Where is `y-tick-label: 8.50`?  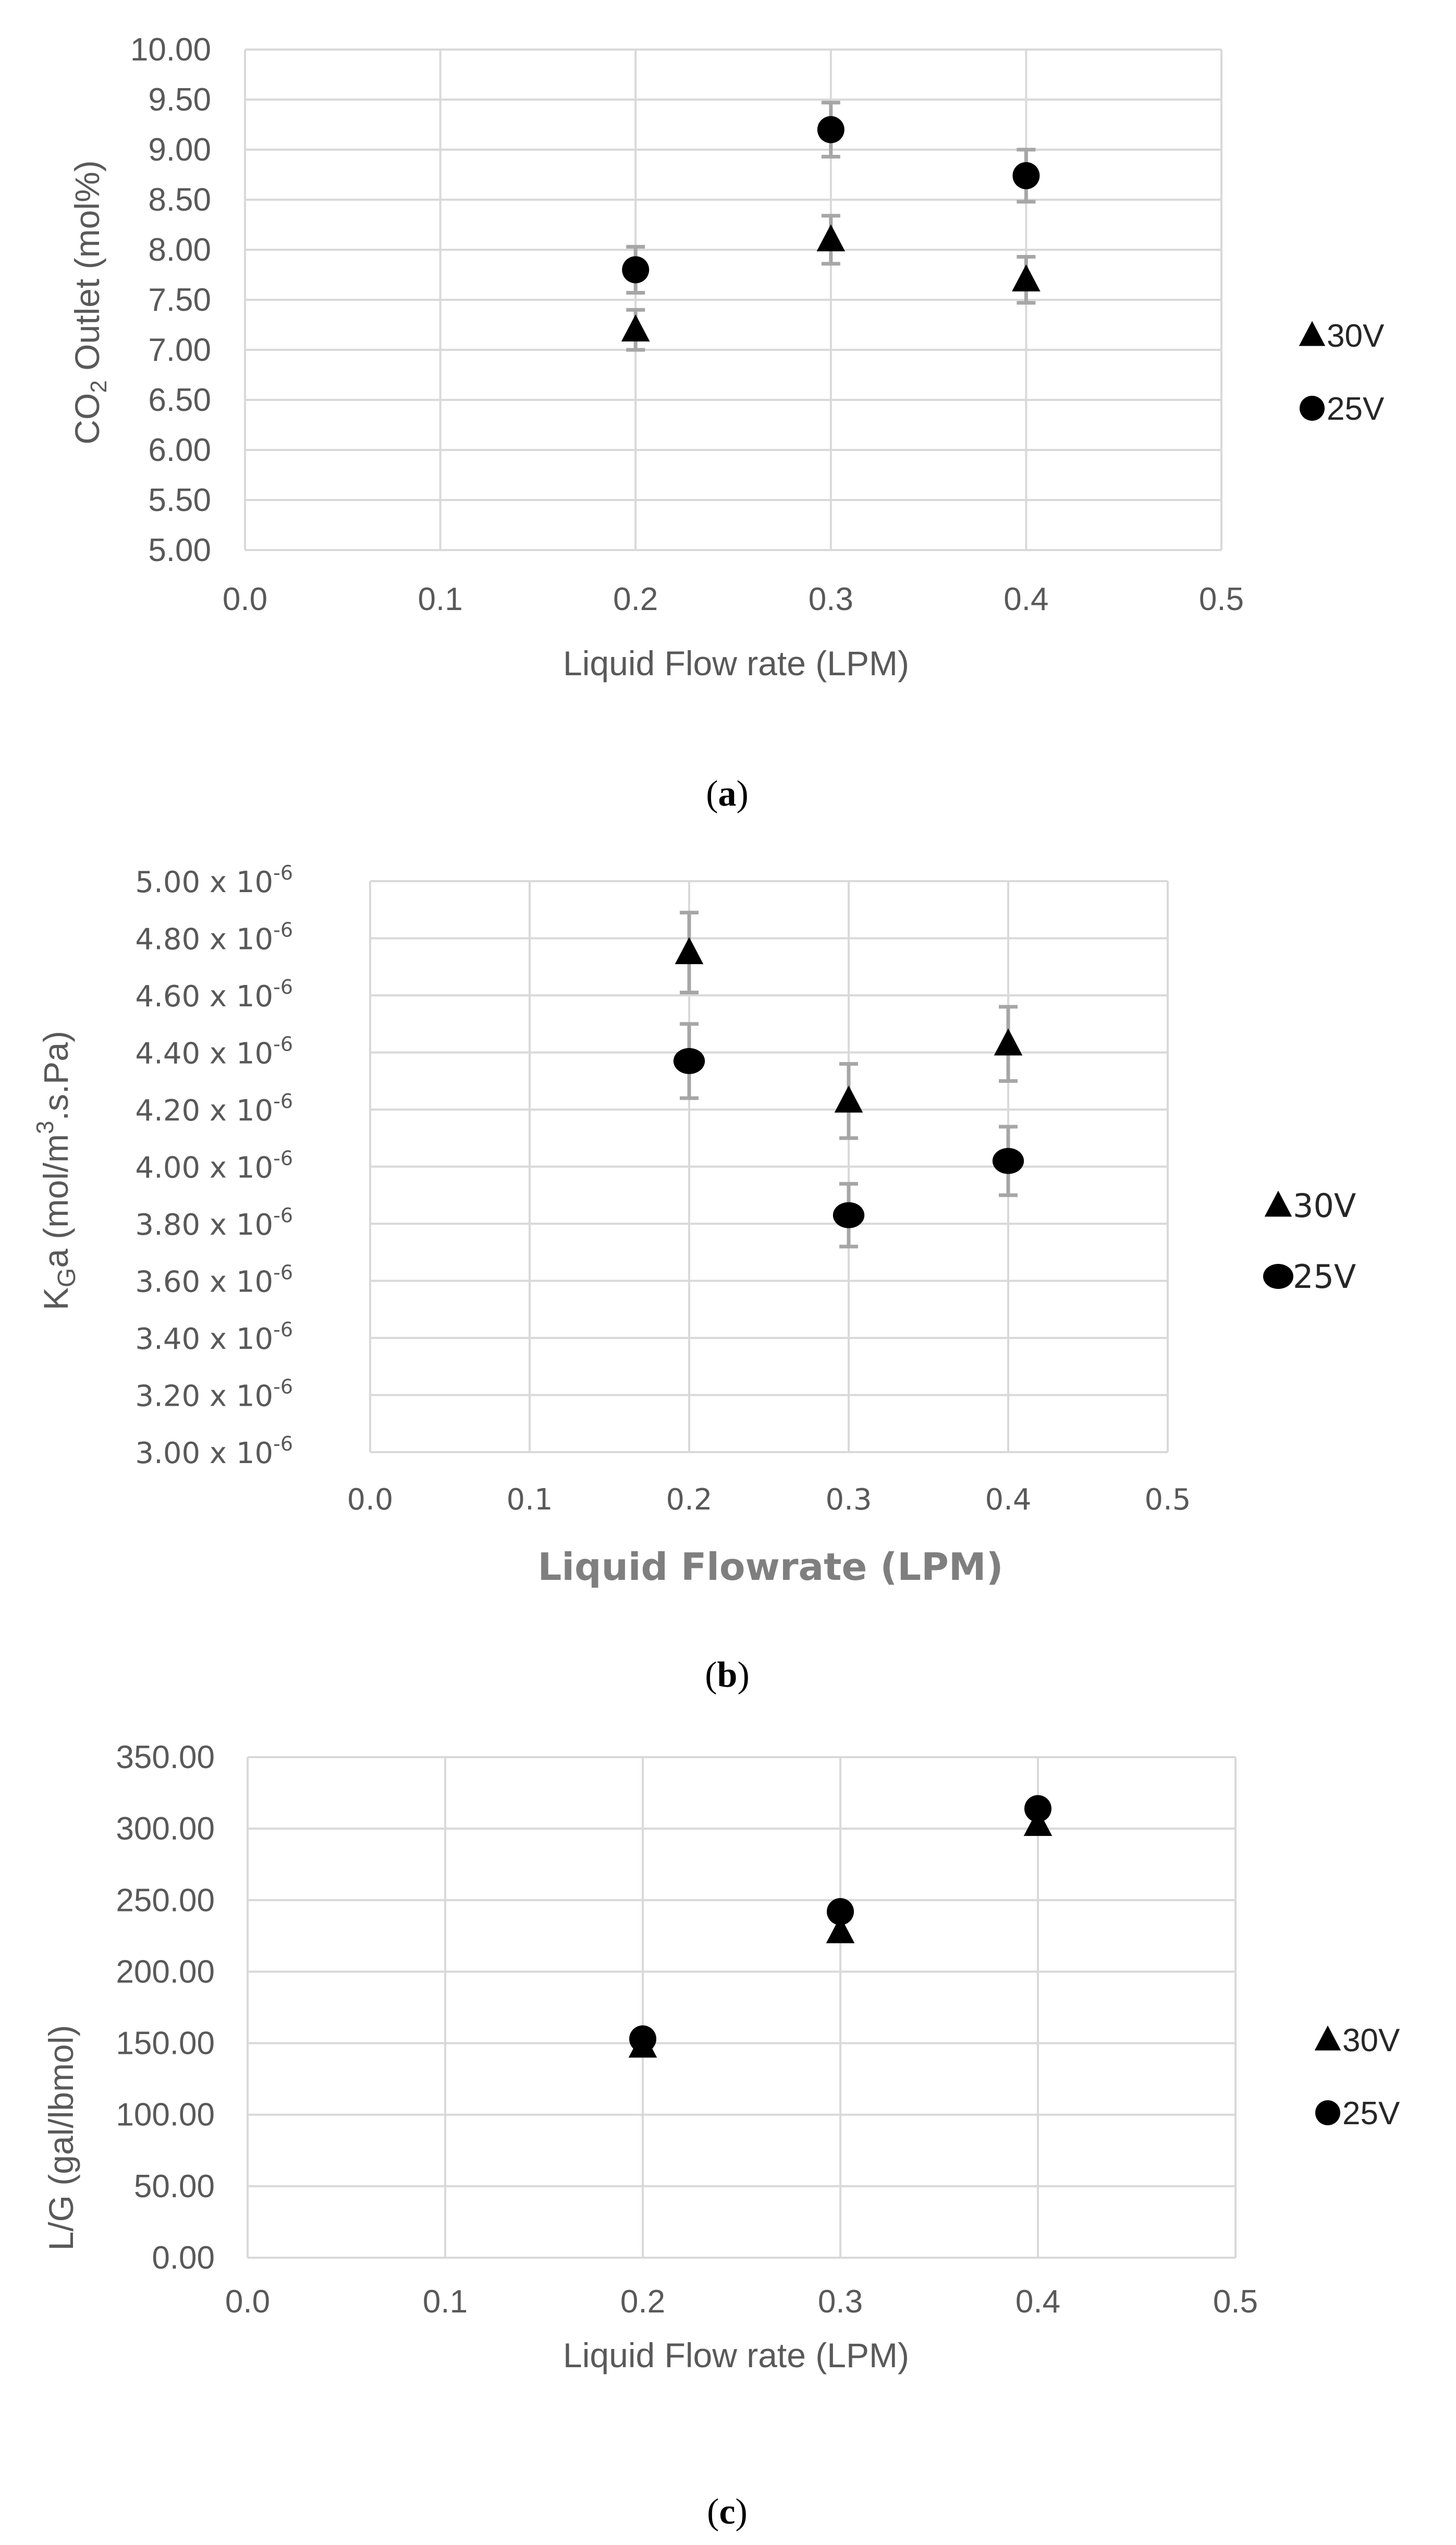
y-tick-label: 8.50 is located at coordinates (179, 200).